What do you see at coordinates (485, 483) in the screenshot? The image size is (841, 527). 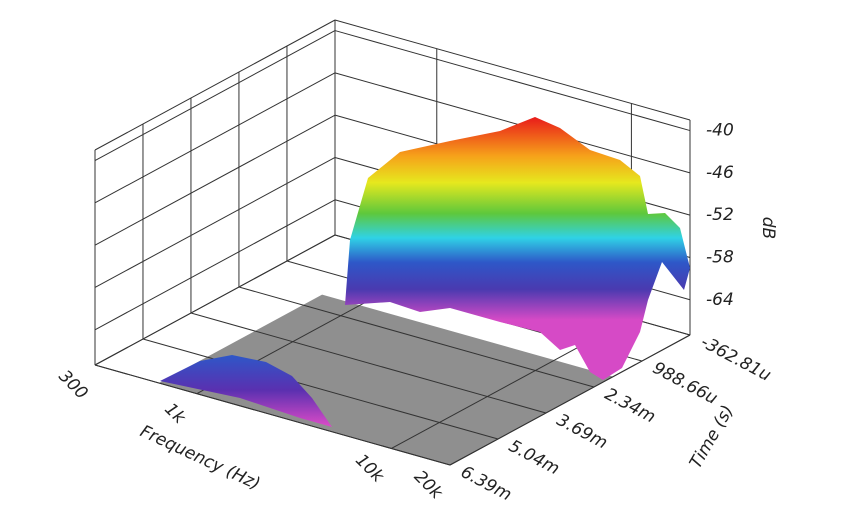 I see `y-tick-label: 6.39m` at bounding box center [485, 483].